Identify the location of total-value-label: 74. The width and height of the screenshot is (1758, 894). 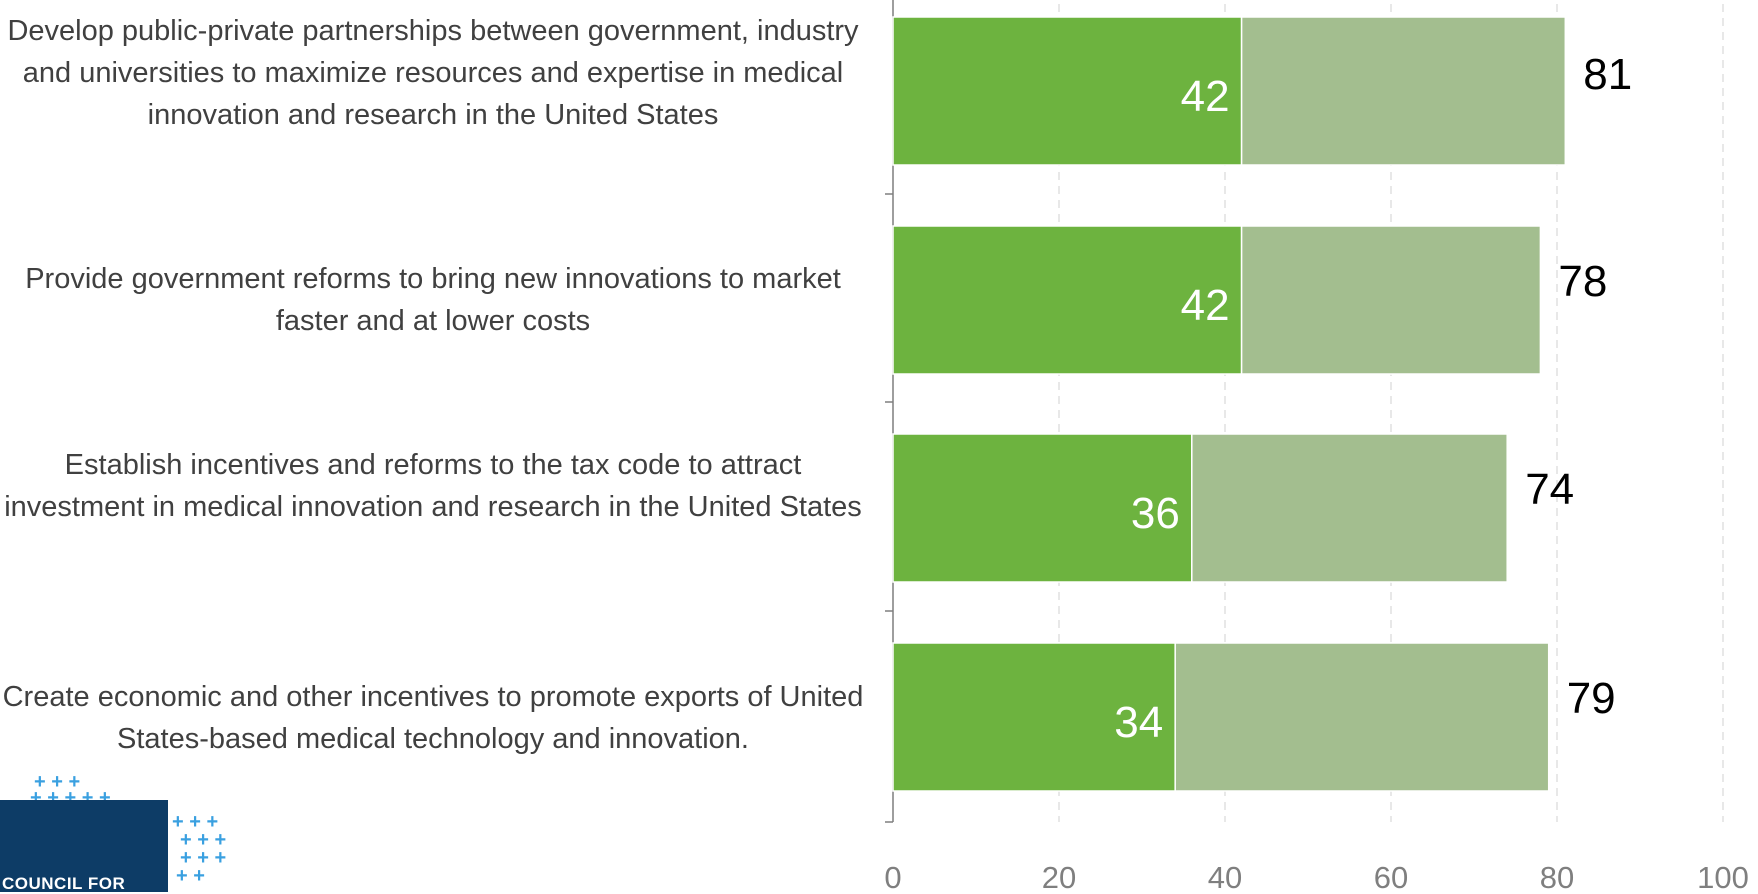
(1549, 489).